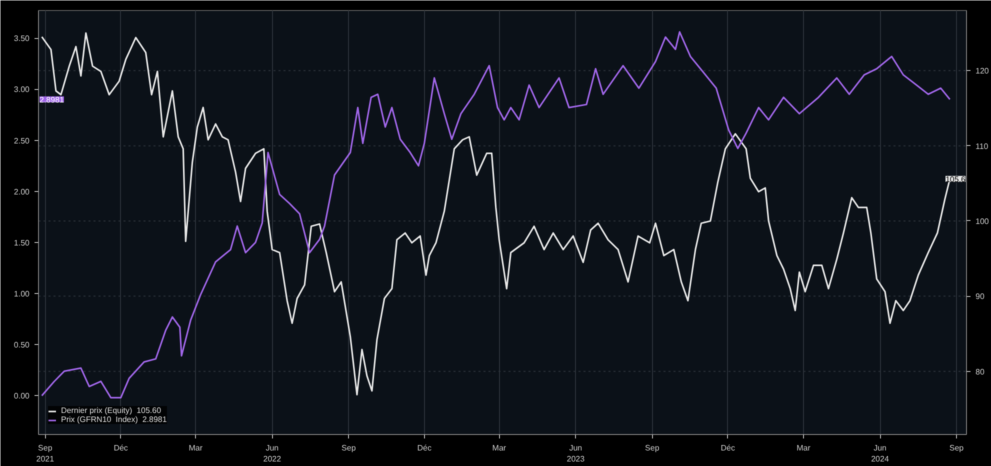 This screenshot has height=466, width=991. What do you see at coordinates (22, 345) in the screenshot?
I see `y-tick-label: 0.50` at bounding box center [22, 345].